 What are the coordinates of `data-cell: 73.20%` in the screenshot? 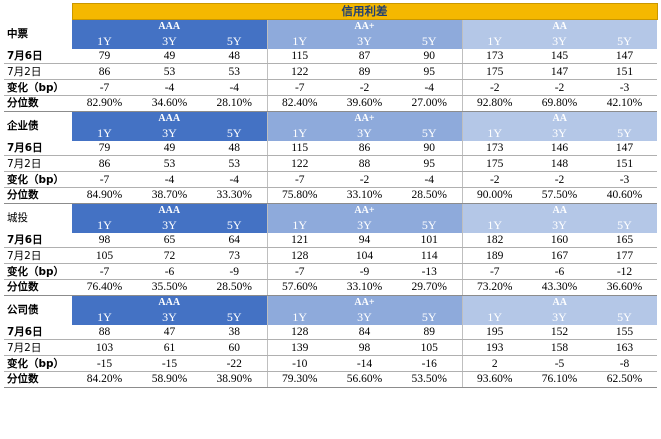 It's located at (494, 287).